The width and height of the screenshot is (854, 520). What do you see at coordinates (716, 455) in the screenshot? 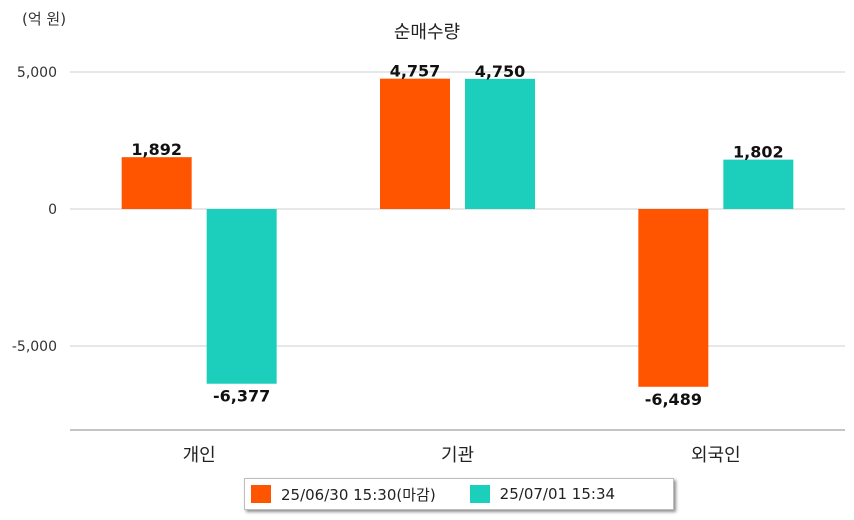
I see `x-tick-label: 외국인` at bounding box center [716, 455].